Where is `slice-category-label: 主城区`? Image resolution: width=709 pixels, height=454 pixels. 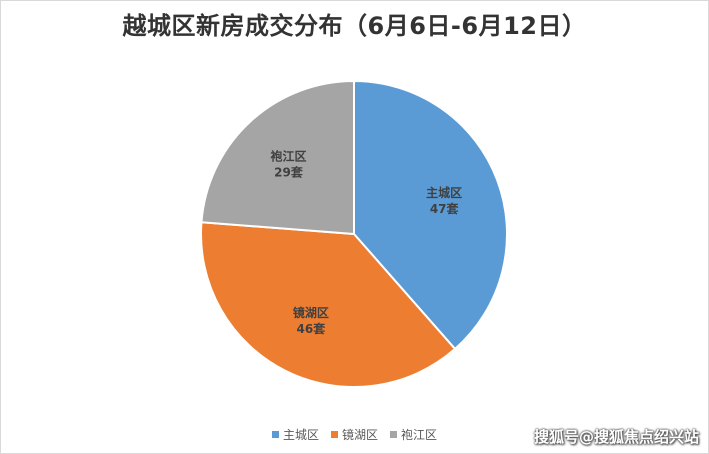 slice-category-label: 主城区 is located at coordinates (444, 192).